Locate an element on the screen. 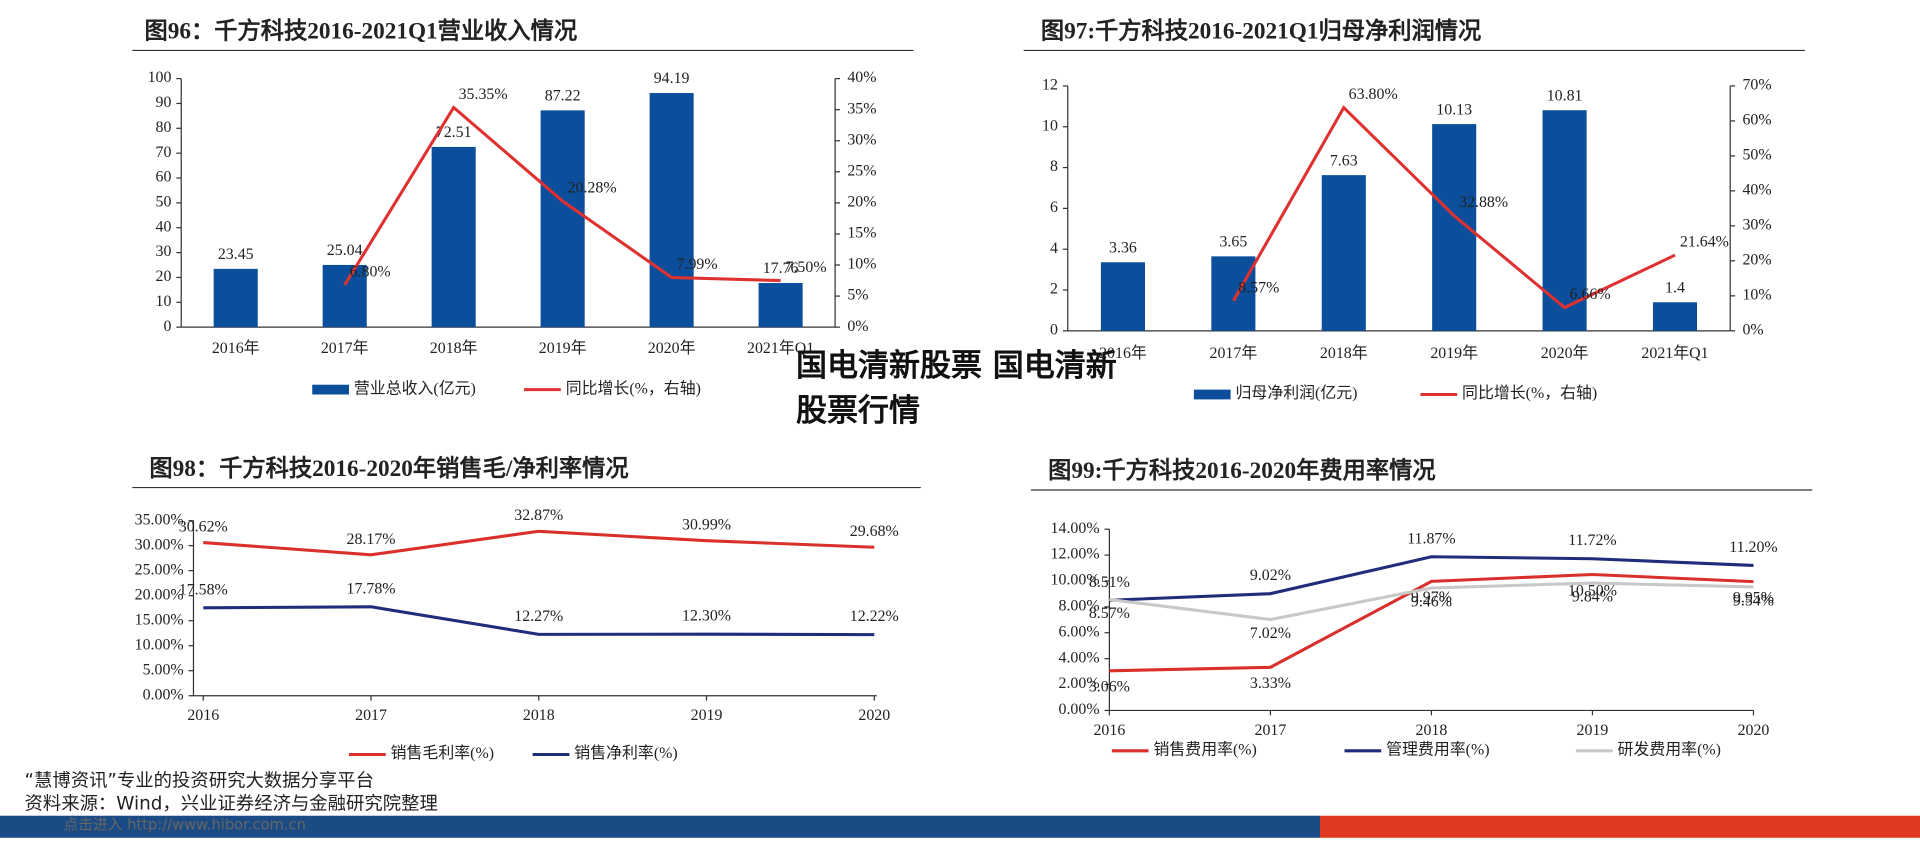 The image size is (1920, 843). legend-label: 销售净利率(%) is located at coordinates (625, 753).